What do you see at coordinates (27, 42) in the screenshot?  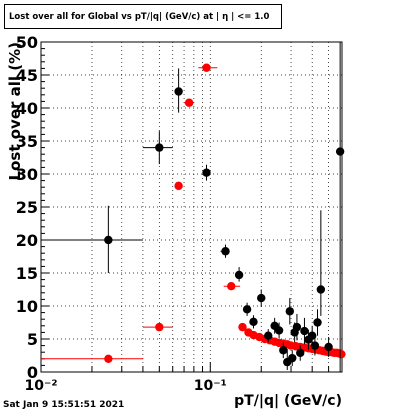 I see `y-tick-label: 50` at bounding box center [27, 42].